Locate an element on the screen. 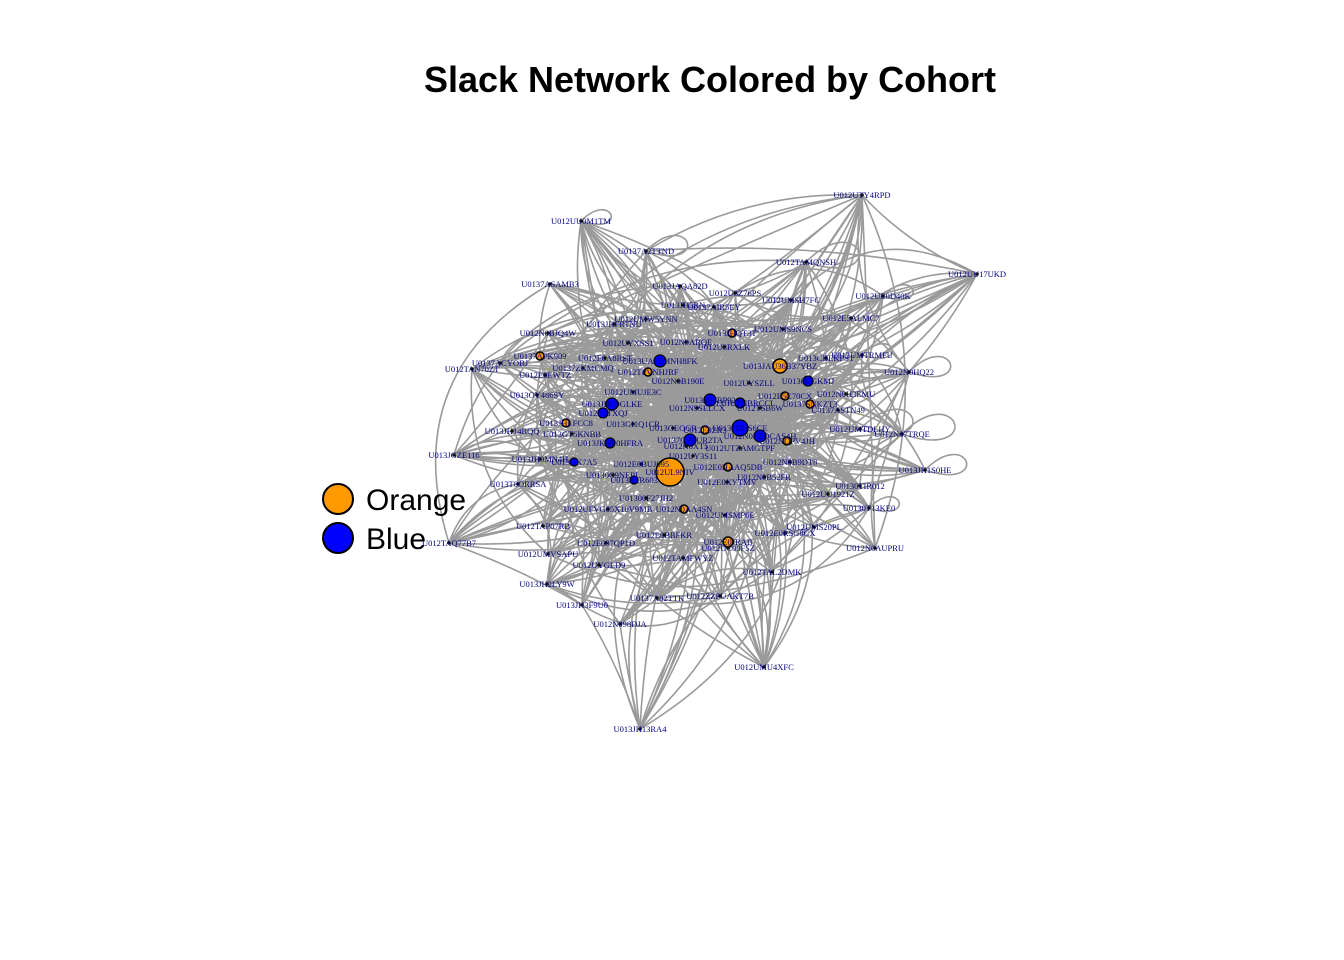  node-label: U013UAF2MNH8FK is located at coordinates (660, 361).